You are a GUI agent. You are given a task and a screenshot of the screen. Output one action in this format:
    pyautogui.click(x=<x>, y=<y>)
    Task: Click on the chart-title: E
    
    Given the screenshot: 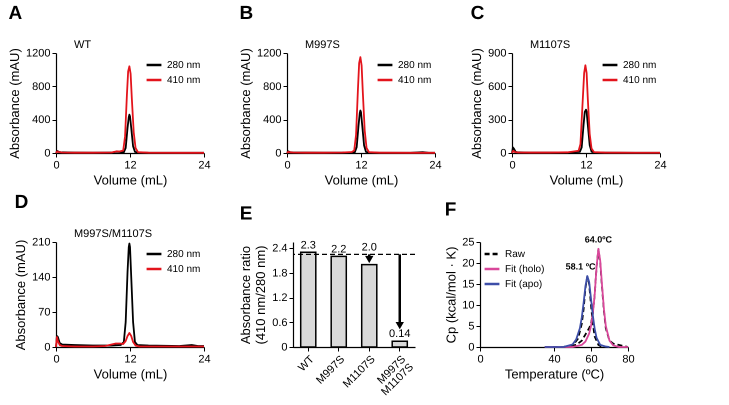 What is the action you would take?
    pyautogui.click(x=246, y=213)
    